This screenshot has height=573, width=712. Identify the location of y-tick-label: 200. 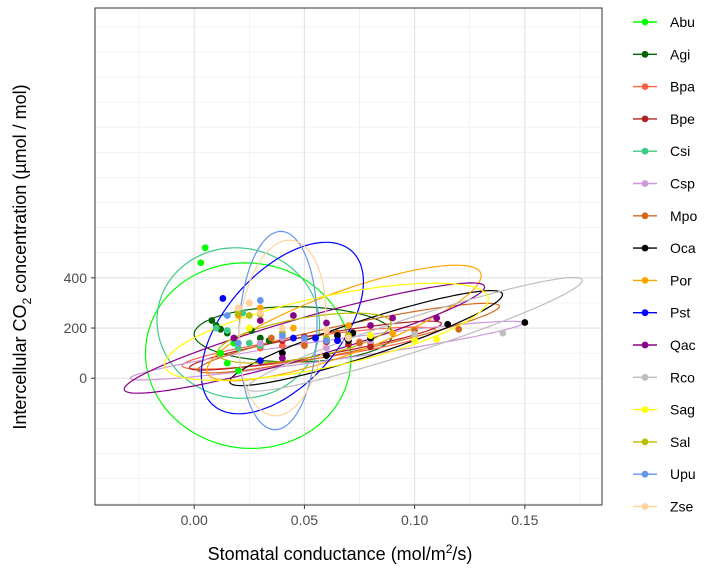
(76, 328).